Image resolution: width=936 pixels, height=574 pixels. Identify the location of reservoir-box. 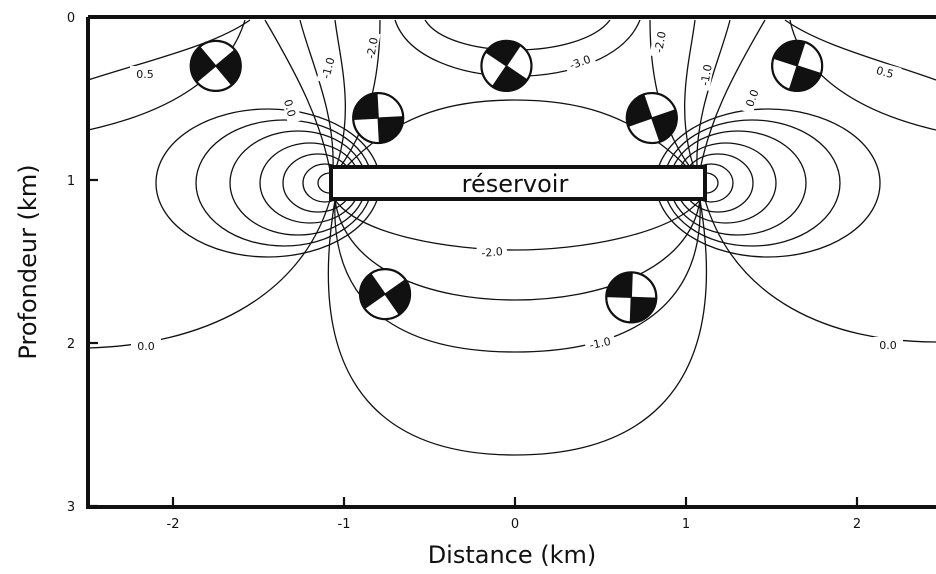
(518, 183).